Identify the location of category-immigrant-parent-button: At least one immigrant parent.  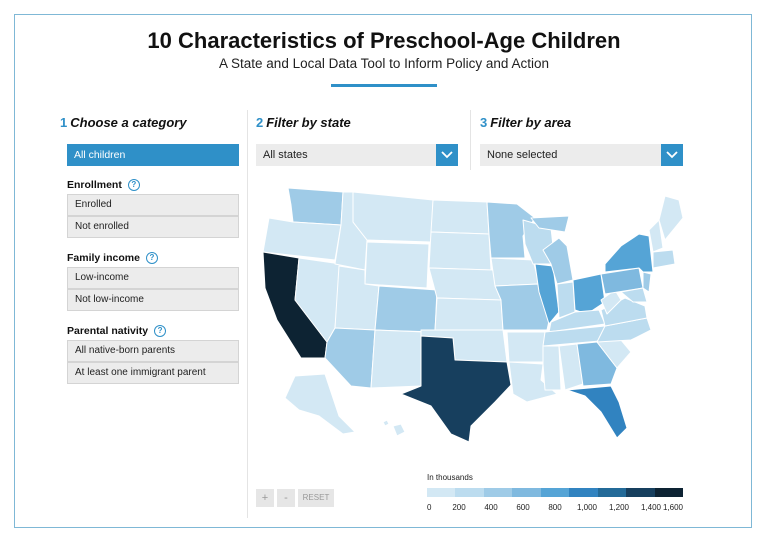
(153, 373).